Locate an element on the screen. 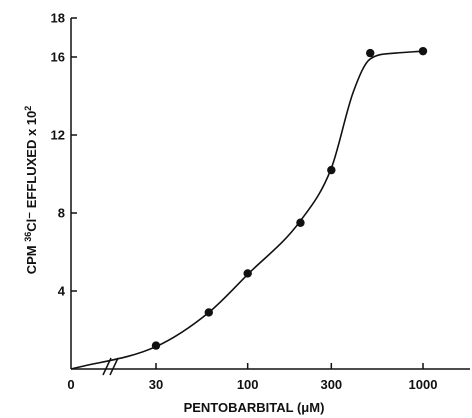  y-axis-label: CPM 36Cl⁻ EFFLUXED x 102 is located at coordinates (31, 190).